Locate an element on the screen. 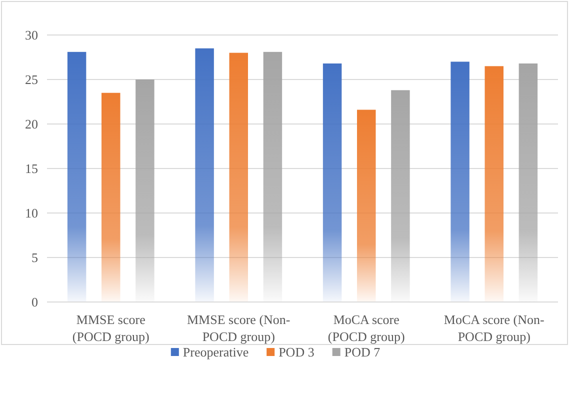 This screenshot has height=403, width=569. y-tick-label: 5 is located at coordinates (35, 258).